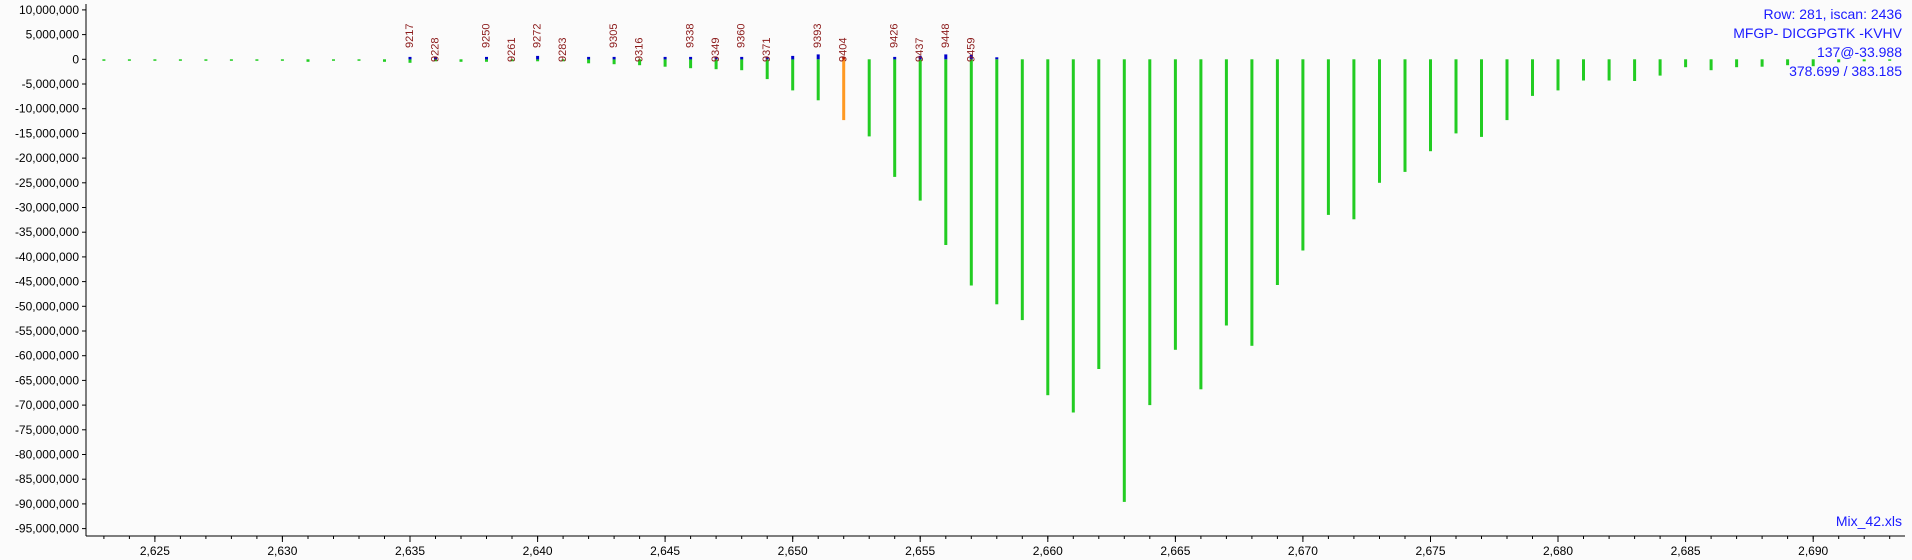 This screenshot has height=560, width=1912. I want to click on scan-label: 9349, so click(716, 50).